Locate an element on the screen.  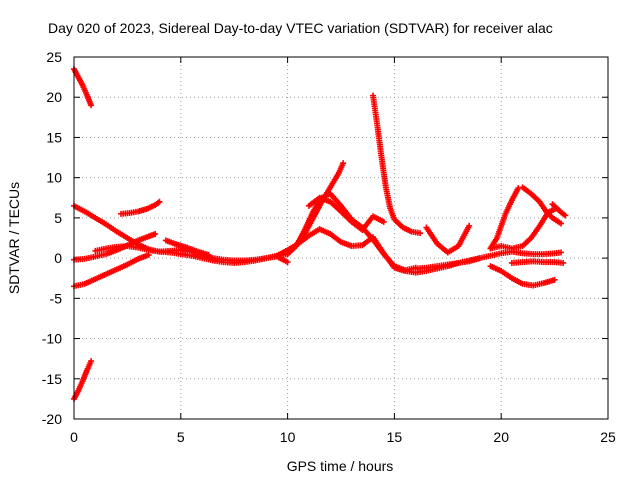
x-tick-label: 15 is located at coordinates (395, 437).